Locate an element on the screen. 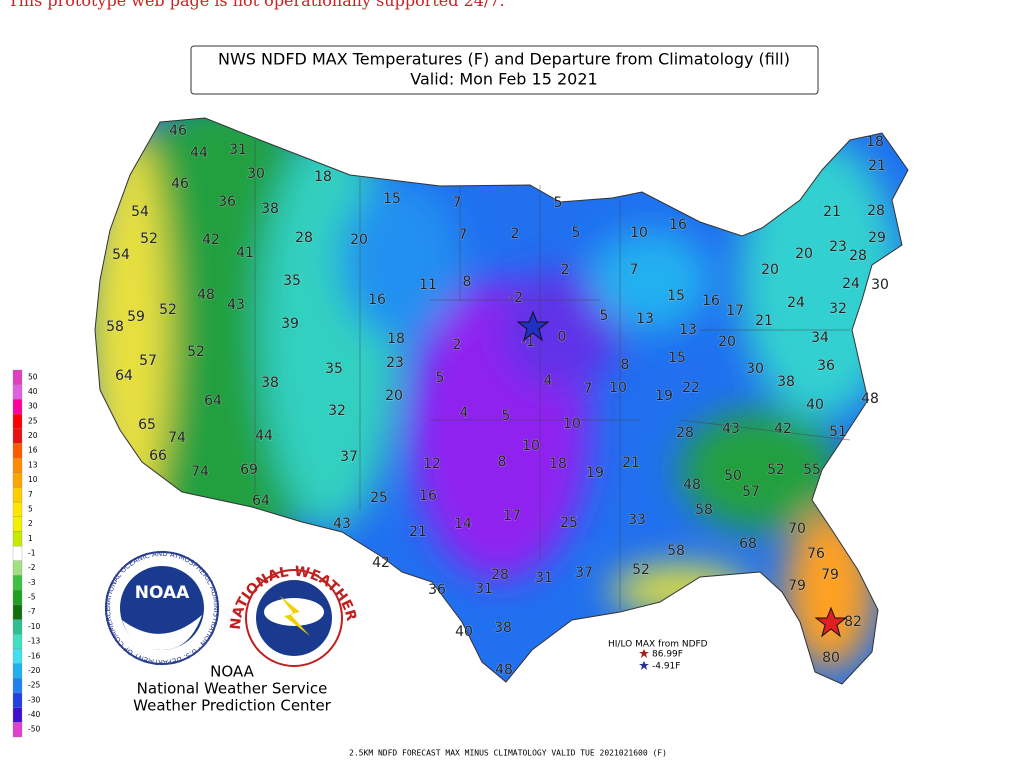 The image size is (1025, 775). legend-label: -1 is located at coordinates (32, 553).